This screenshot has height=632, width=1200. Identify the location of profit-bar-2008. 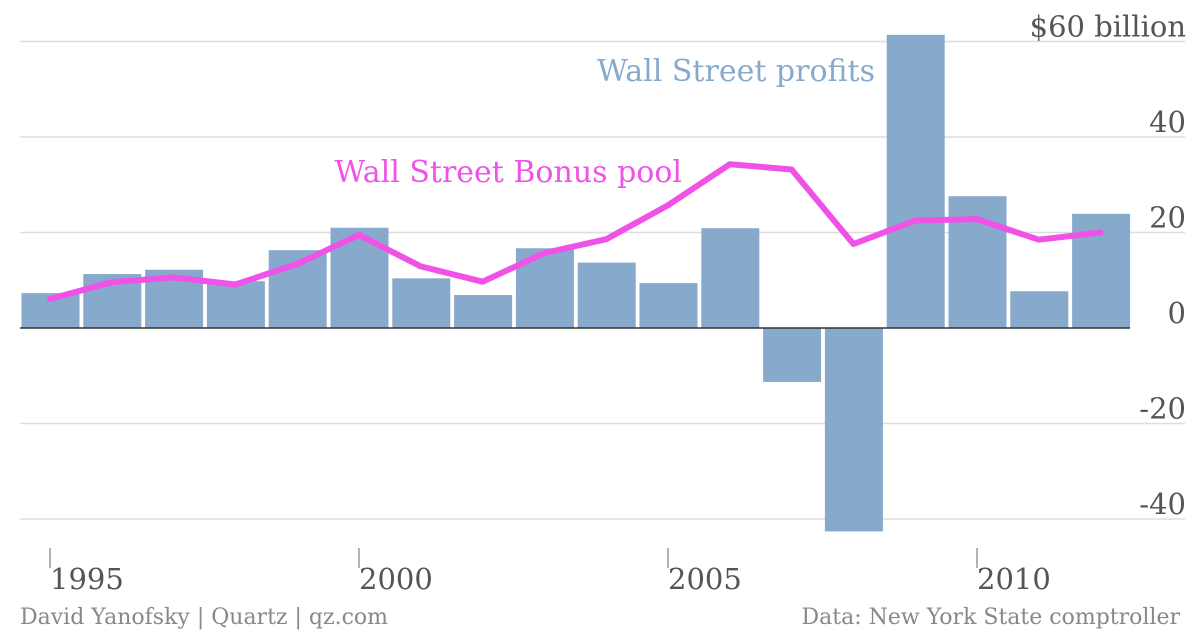
(853, 430).